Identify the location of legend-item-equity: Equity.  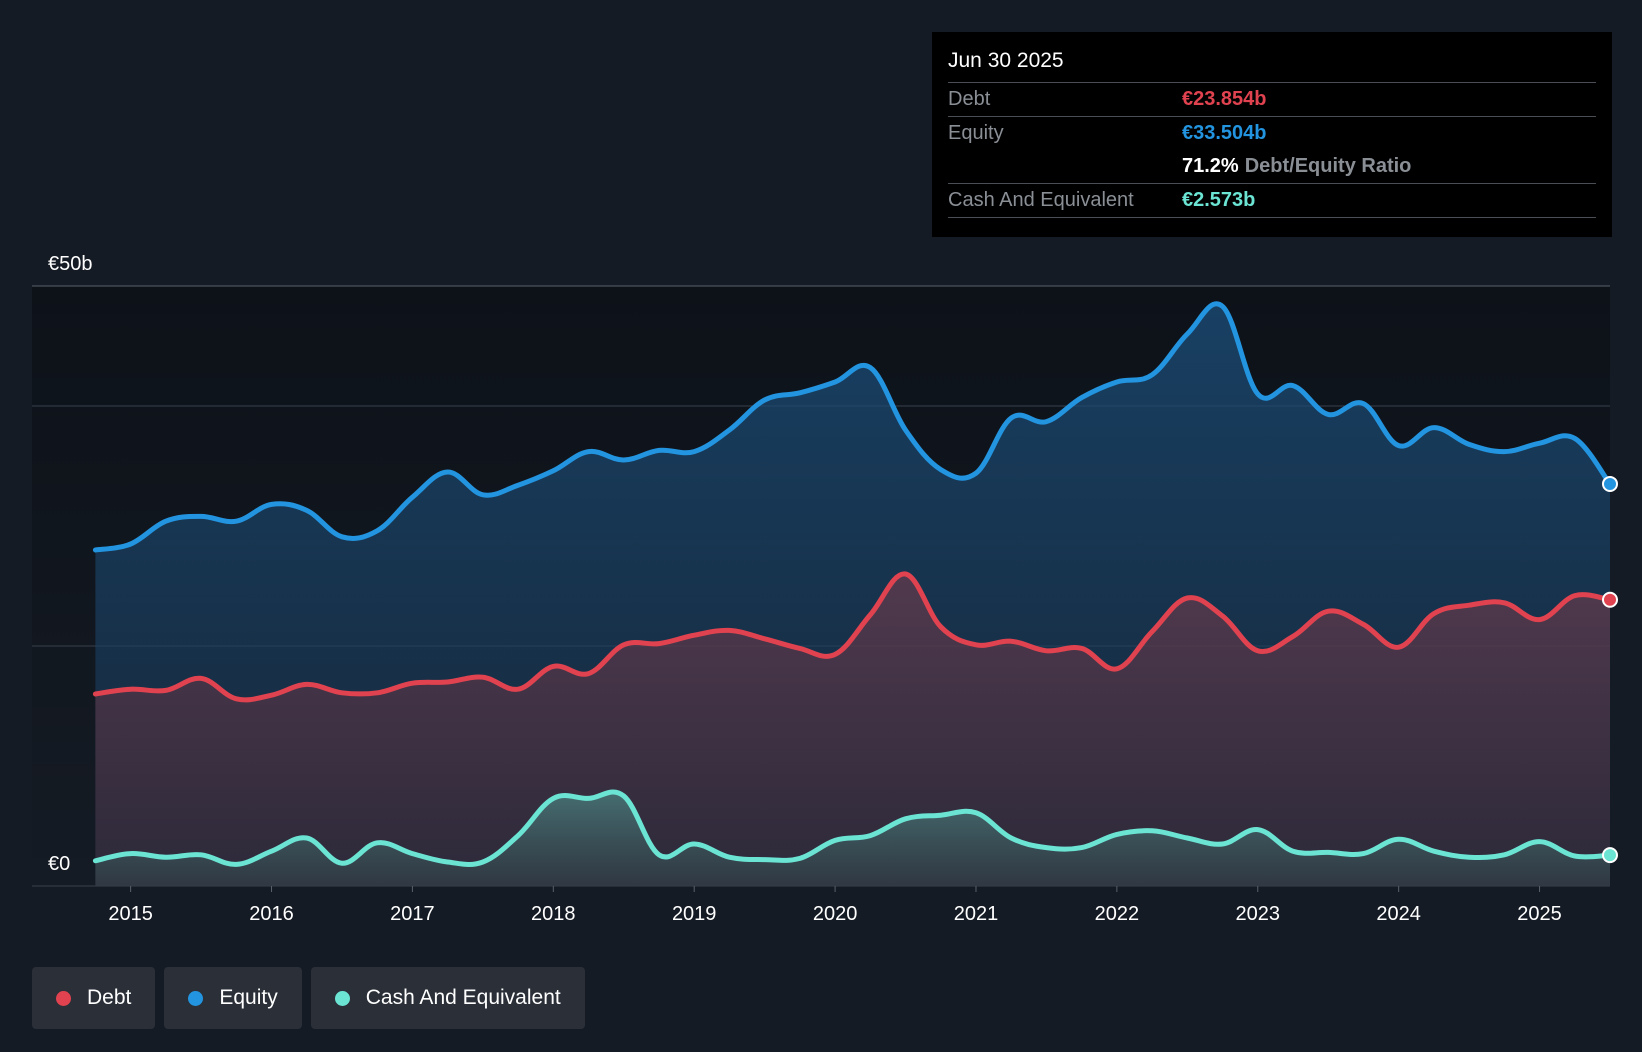
(233, 998).